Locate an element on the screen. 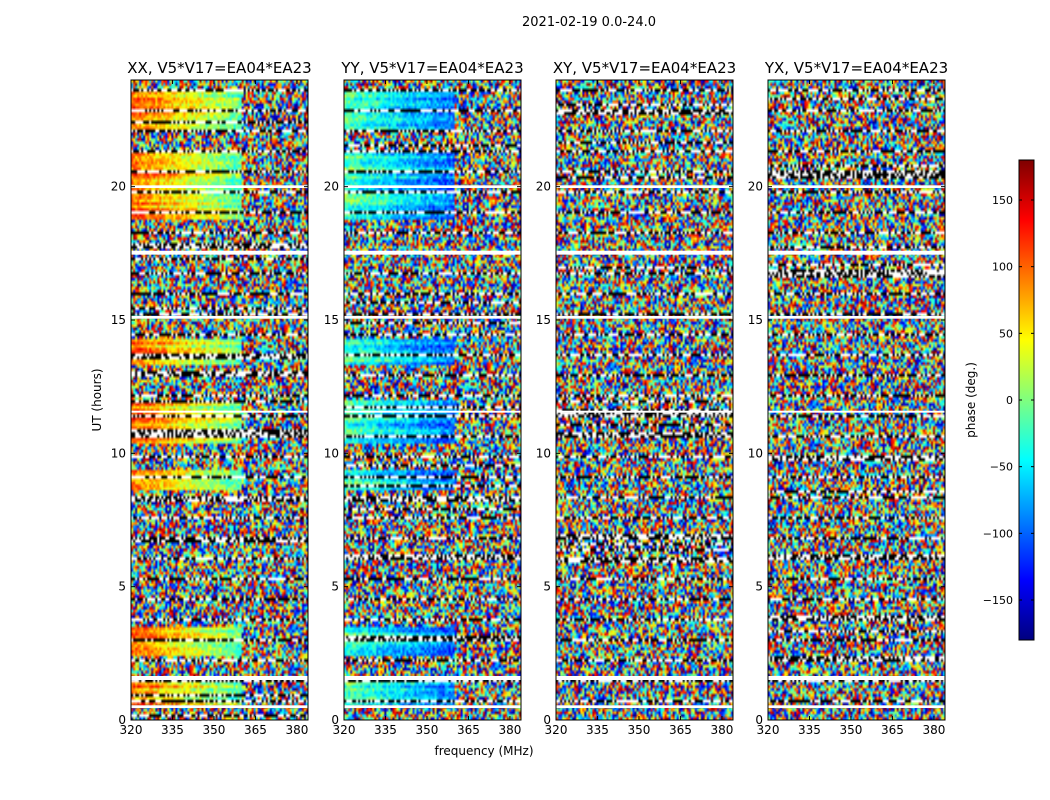  figure-title: 2021-02-19 0.0-24.0 is located at coordinates (589, 22).